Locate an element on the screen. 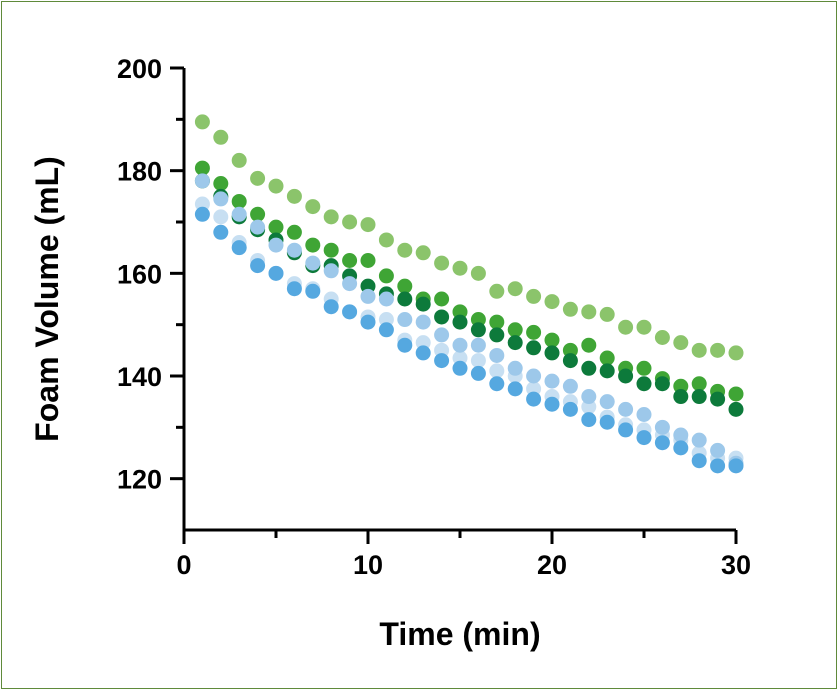 This screenshot has width=840, height=692. y-tick-label: 160 is located at coordinates (139, 274).